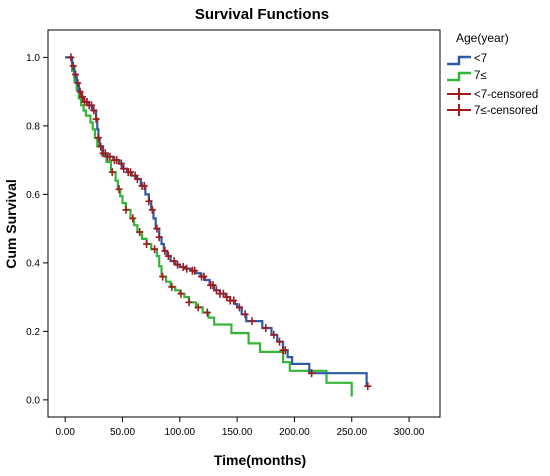 This screenshot has height=476, width=550. I want to click on legend-item-ge7-censored: 7≤-censored, so click(492, 110).